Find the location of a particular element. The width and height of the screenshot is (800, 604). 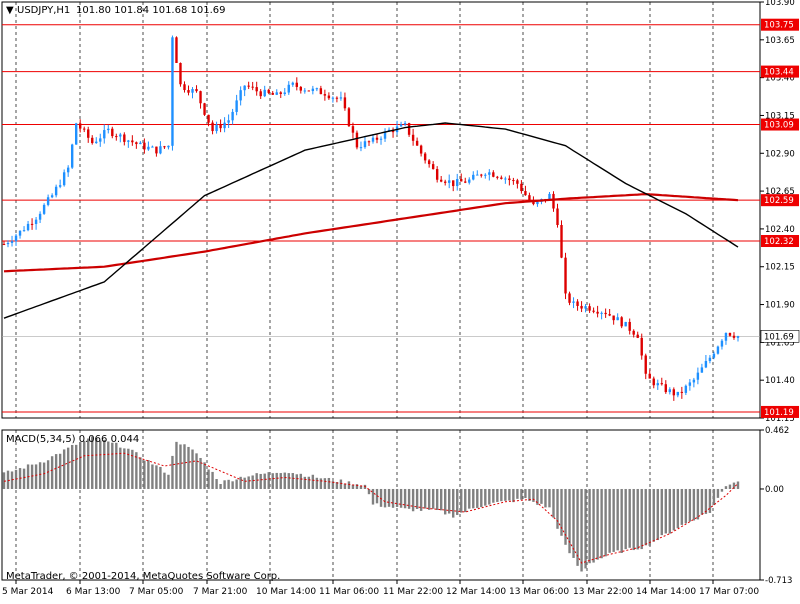

macd-tick-label: 0.00 is located at coordinates (774, 490).